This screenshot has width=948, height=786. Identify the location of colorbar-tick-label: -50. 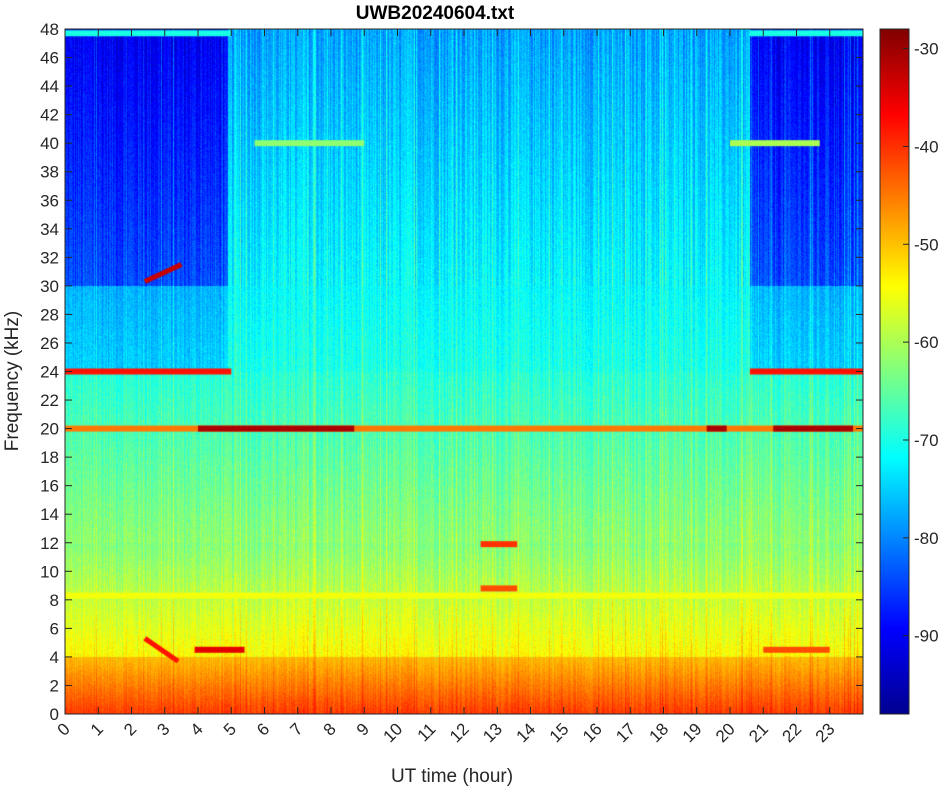
(926, 244).